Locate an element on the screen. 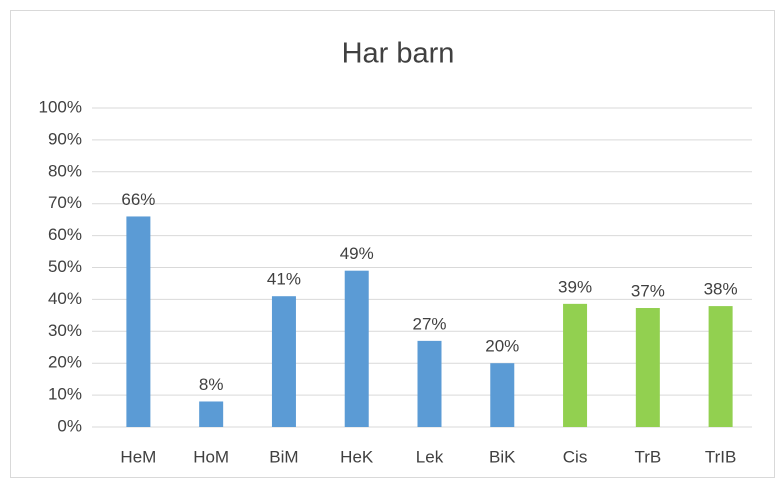 Image resolution: width=777 pixels, height=480 pixels. x-tick-label: Cis is located at coordinates (575, 456).